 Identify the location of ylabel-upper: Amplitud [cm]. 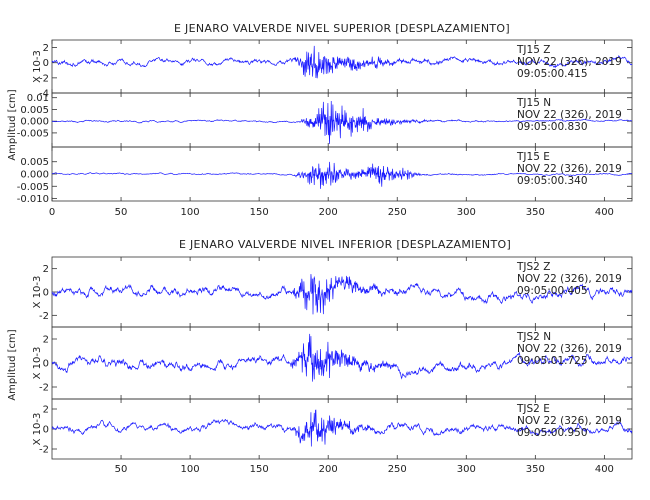
(12, 124).